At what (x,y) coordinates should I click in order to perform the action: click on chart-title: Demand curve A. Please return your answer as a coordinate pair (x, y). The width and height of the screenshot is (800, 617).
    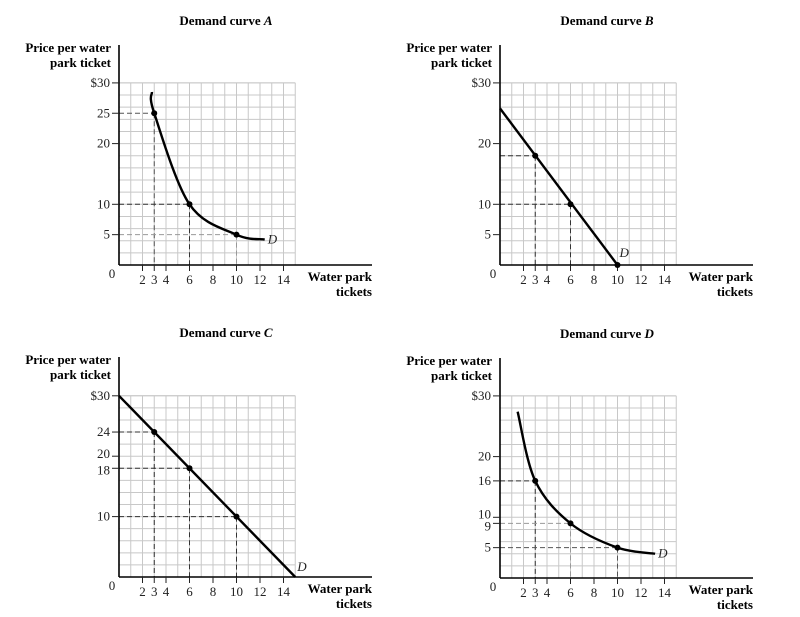
    Looking at the image, I should click on (226, 20).